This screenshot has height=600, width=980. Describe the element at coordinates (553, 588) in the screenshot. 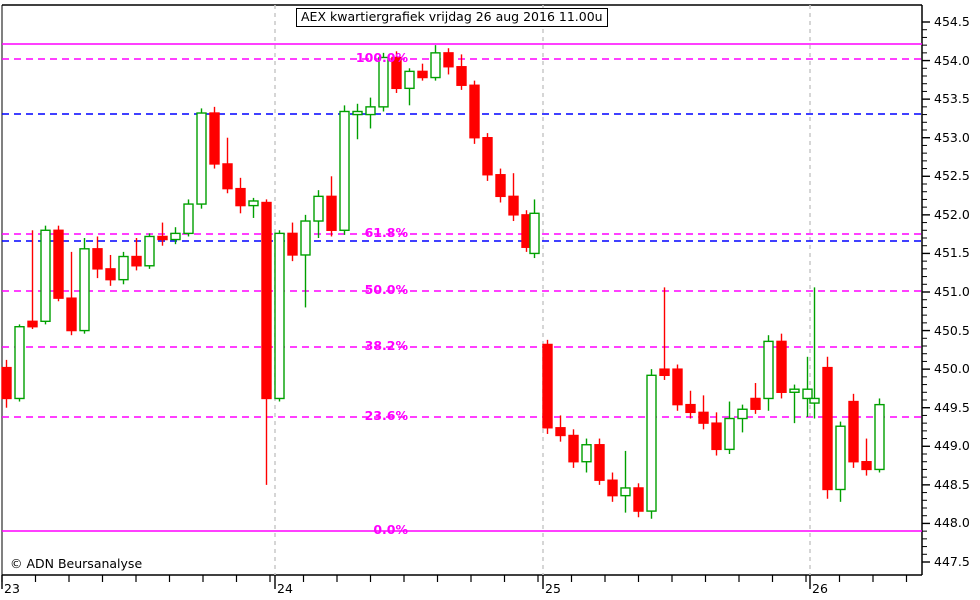

I see `x-axis-tick-label: 25` at that location.